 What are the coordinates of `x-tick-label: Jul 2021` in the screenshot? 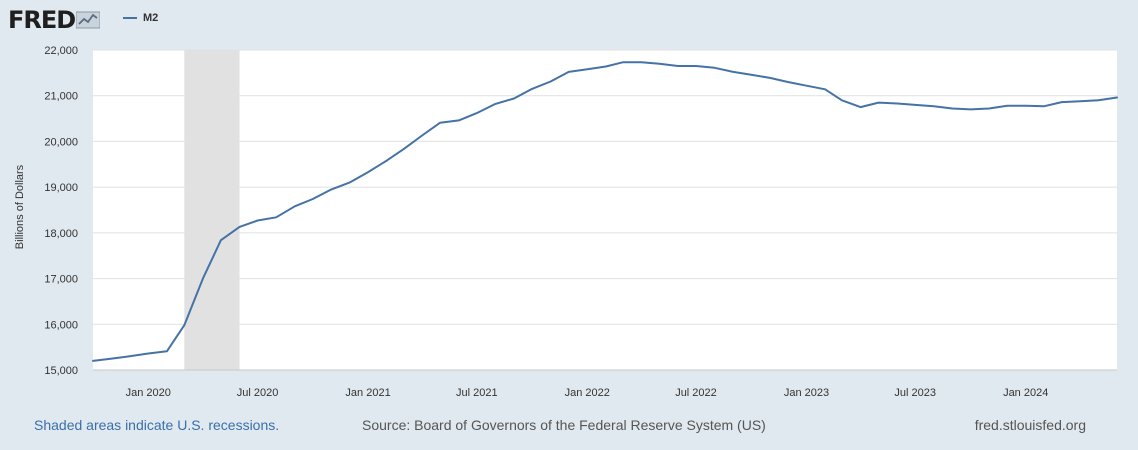 It's located at (477, 393).